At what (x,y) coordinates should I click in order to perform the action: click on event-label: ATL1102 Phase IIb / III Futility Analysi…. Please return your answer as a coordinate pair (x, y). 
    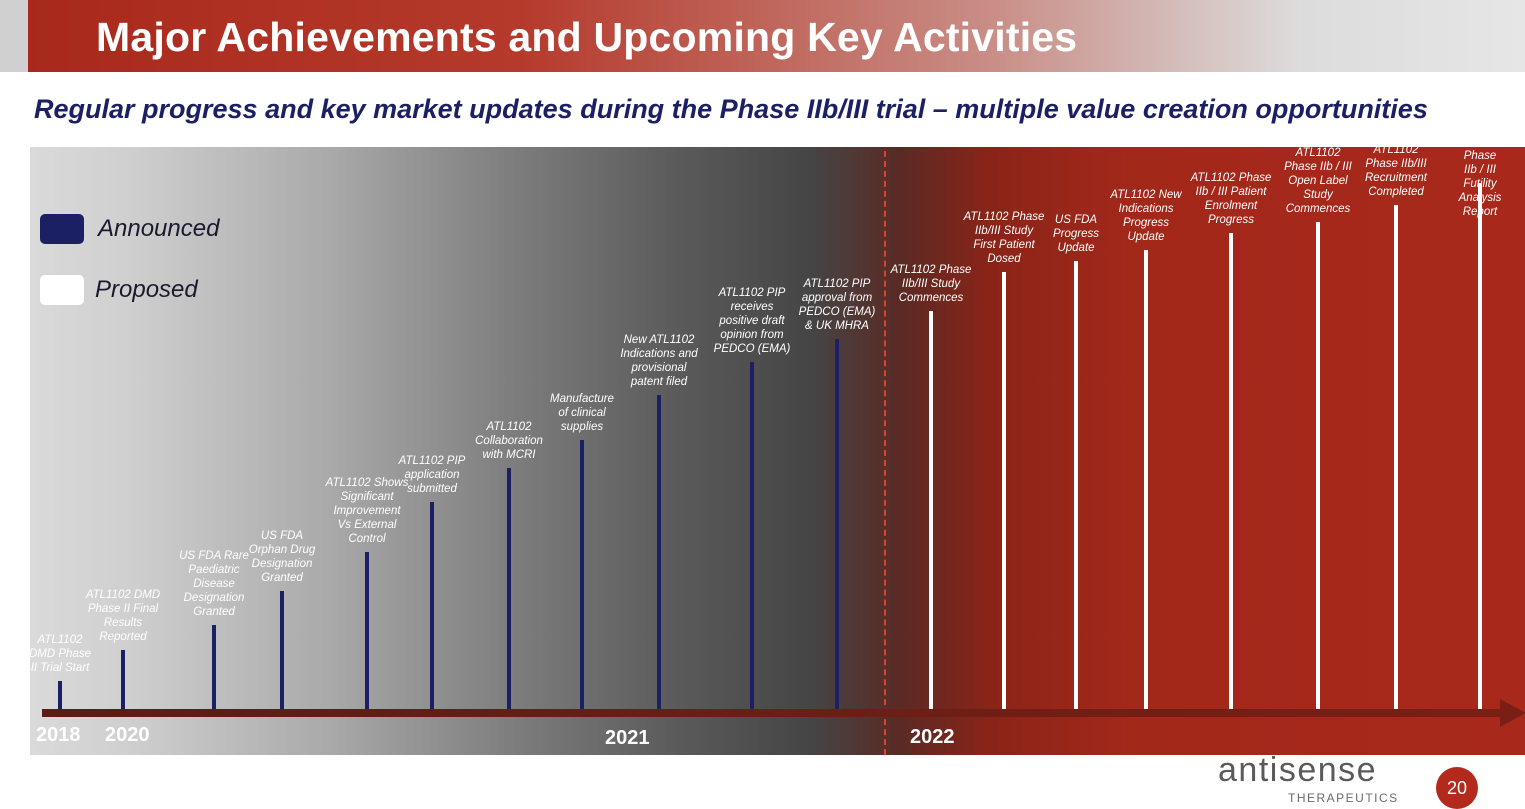
    Looking at the image, I should click on (1480, 182).